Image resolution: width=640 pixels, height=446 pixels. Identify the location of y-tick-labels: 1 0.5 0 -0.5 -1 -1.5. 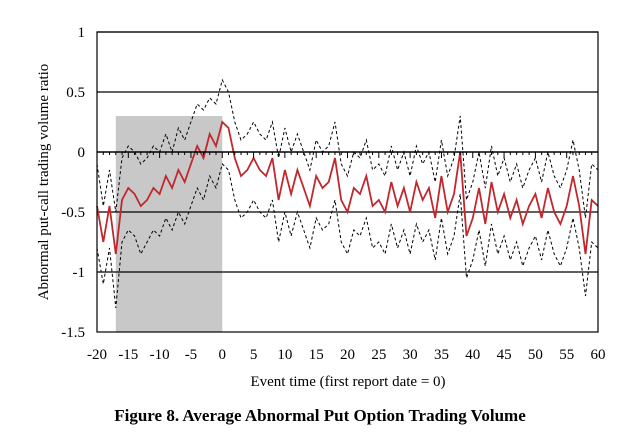
(73, 183).